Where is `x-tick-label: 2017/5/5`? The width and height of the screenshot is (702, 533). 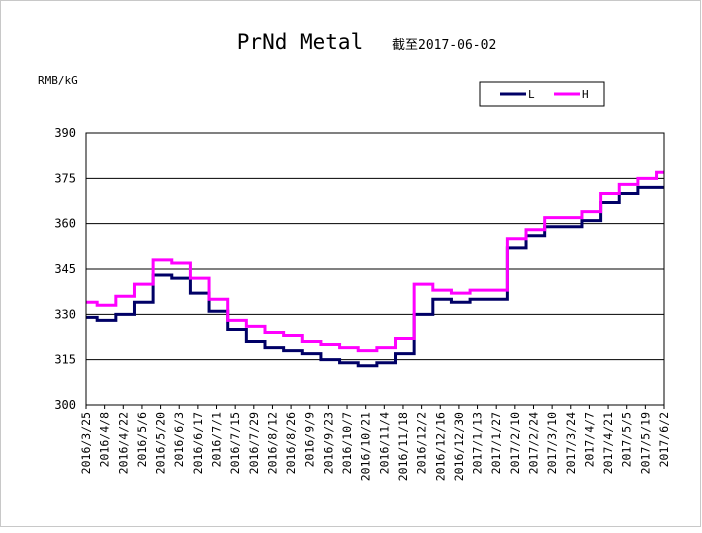 x-tick-label: 2017/5/5 is located at coordinates (627, 439).